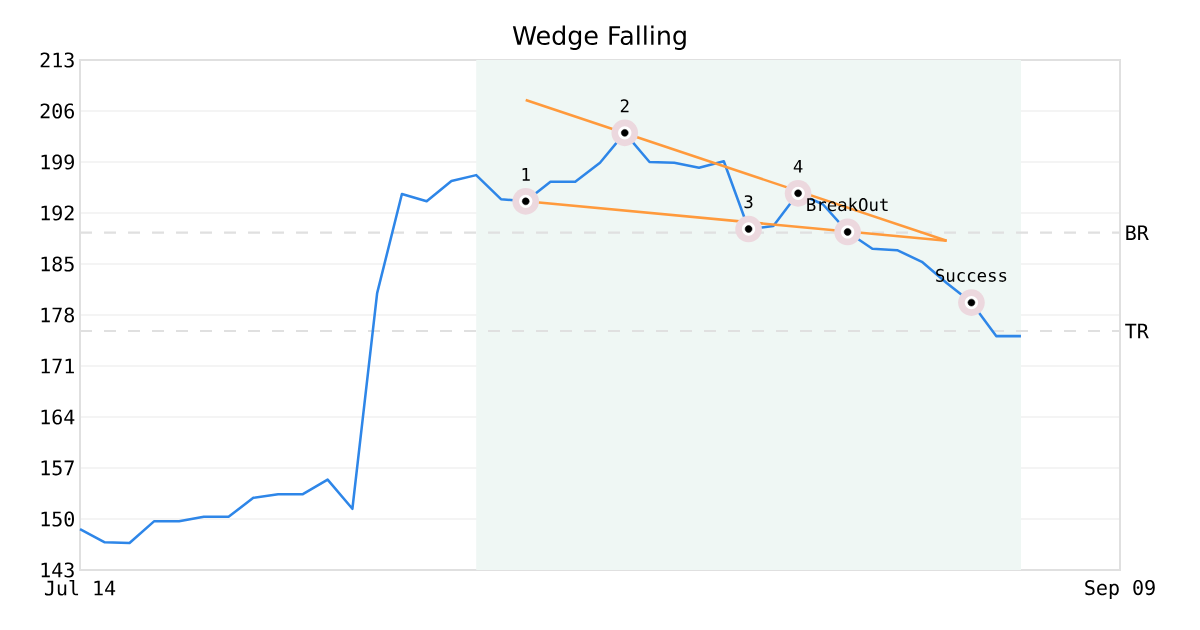  What do you see at coordinates (57, 111) in the screenshot?
I see `y-tick-label: 206` at bounding box center [57, 111].